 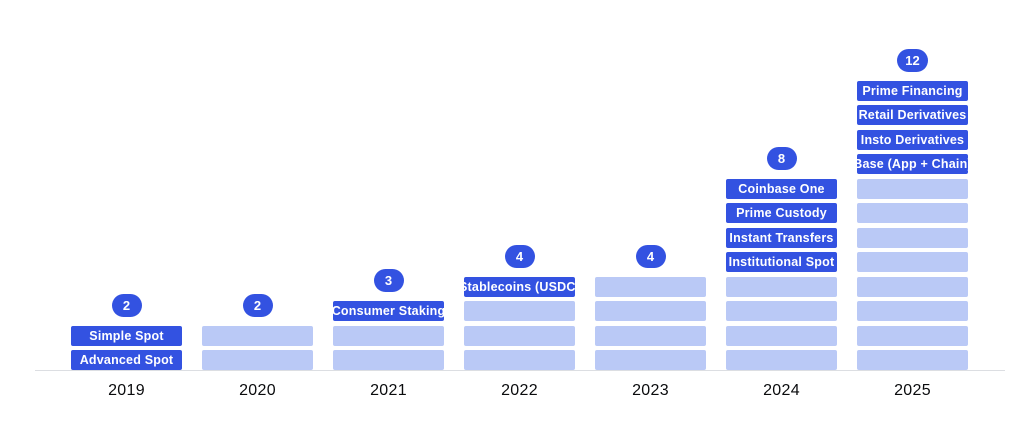 What do you see at coordinates (912, 390) in the screenshot?
I see `axis-year-label: 2025` at bounding box center [912, 390].